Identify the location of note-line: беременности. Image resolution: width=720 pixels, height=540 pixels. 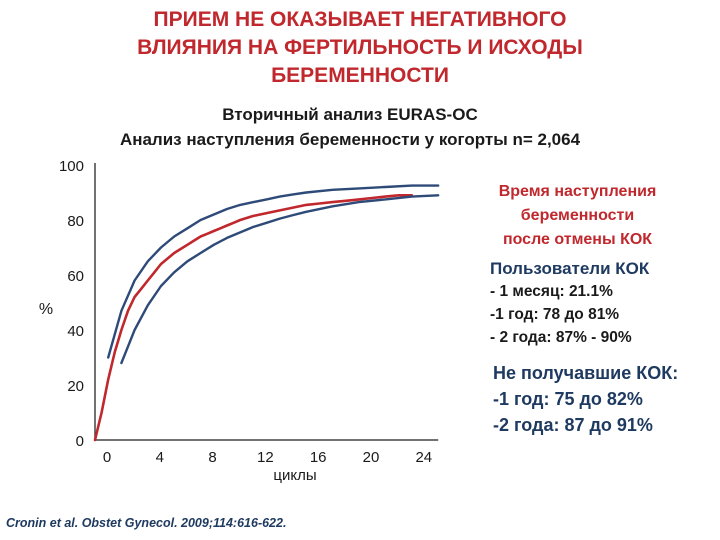
(577, 215).